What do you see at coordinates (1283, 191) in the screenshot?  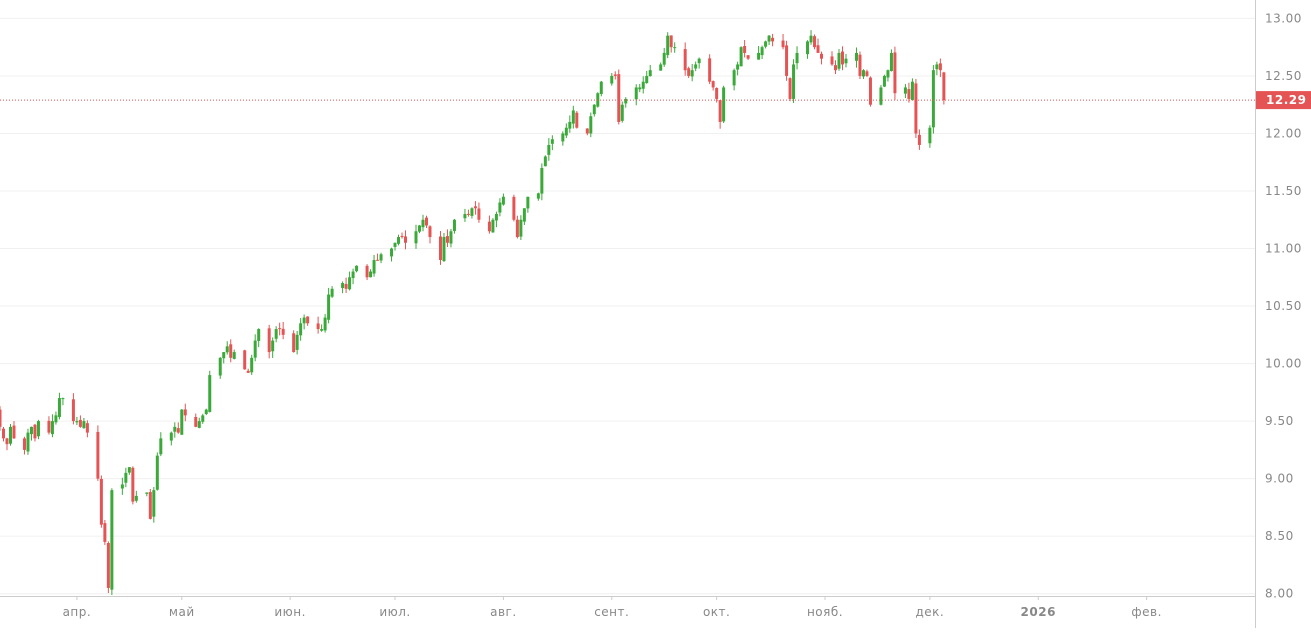 I see `y-tick-label: 11.50` at bounding box center [1283, 191].